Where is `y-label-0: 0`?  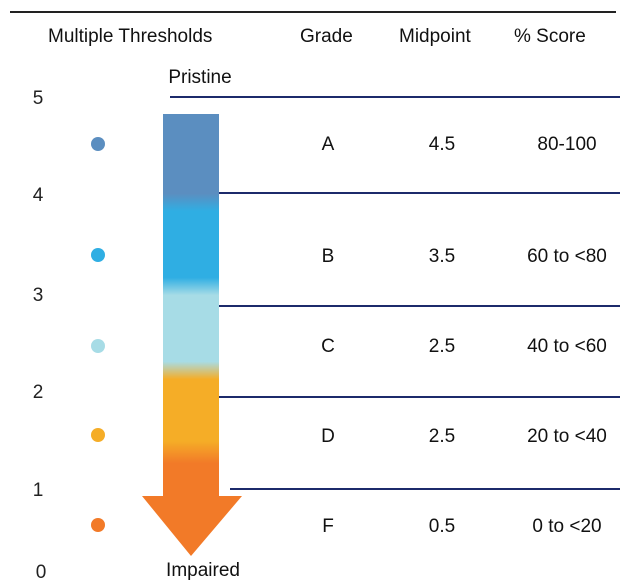 y-label-0: 0 is located at coordinates (41, 572).